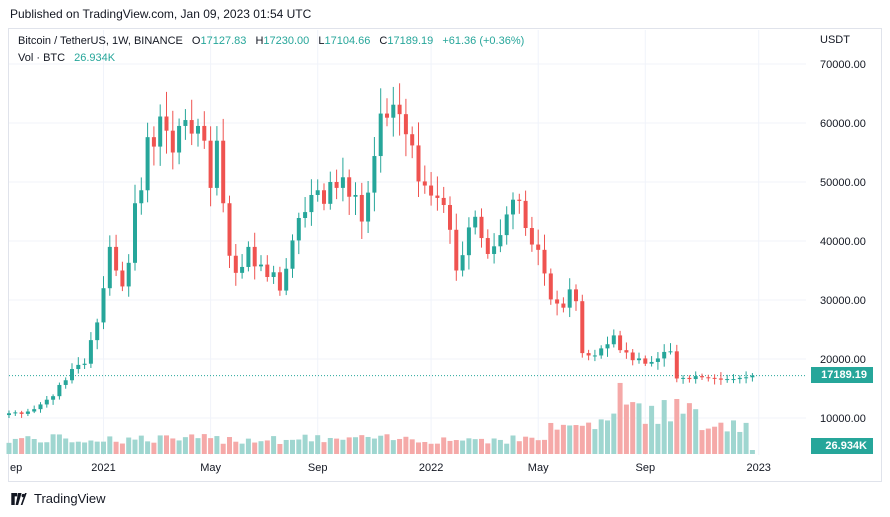 Image resolution: width=890 pixels, height=517 pixels. I want to click on x-tick-label: May, so click(538, 468).